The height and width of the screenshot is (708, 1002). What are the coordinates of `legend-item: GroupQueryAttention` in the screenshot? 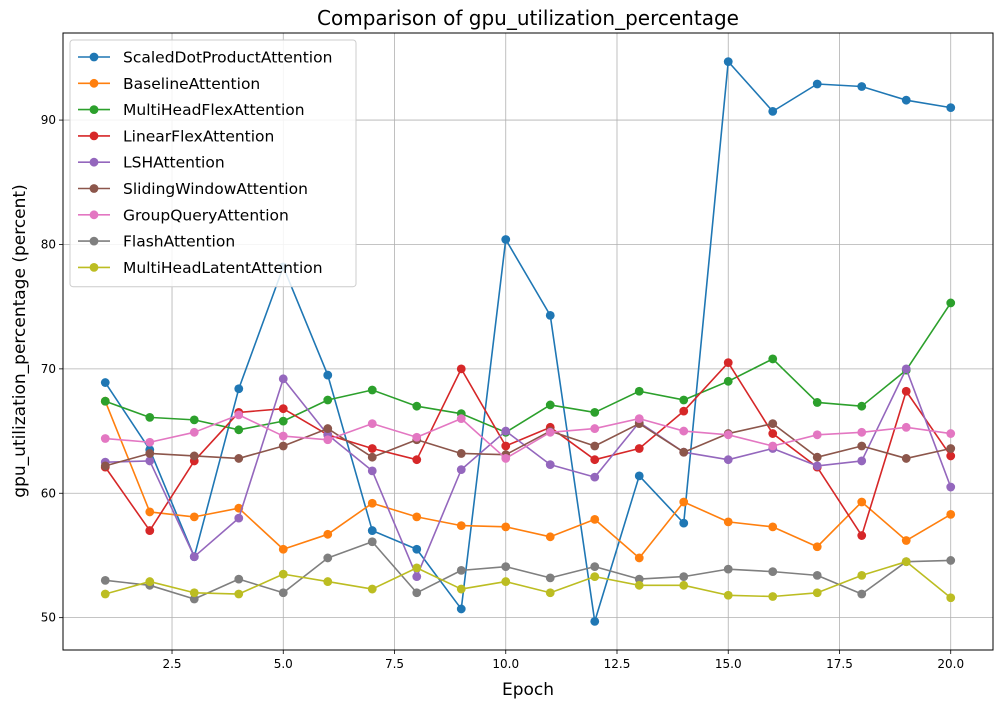 It's located at (183, 215).